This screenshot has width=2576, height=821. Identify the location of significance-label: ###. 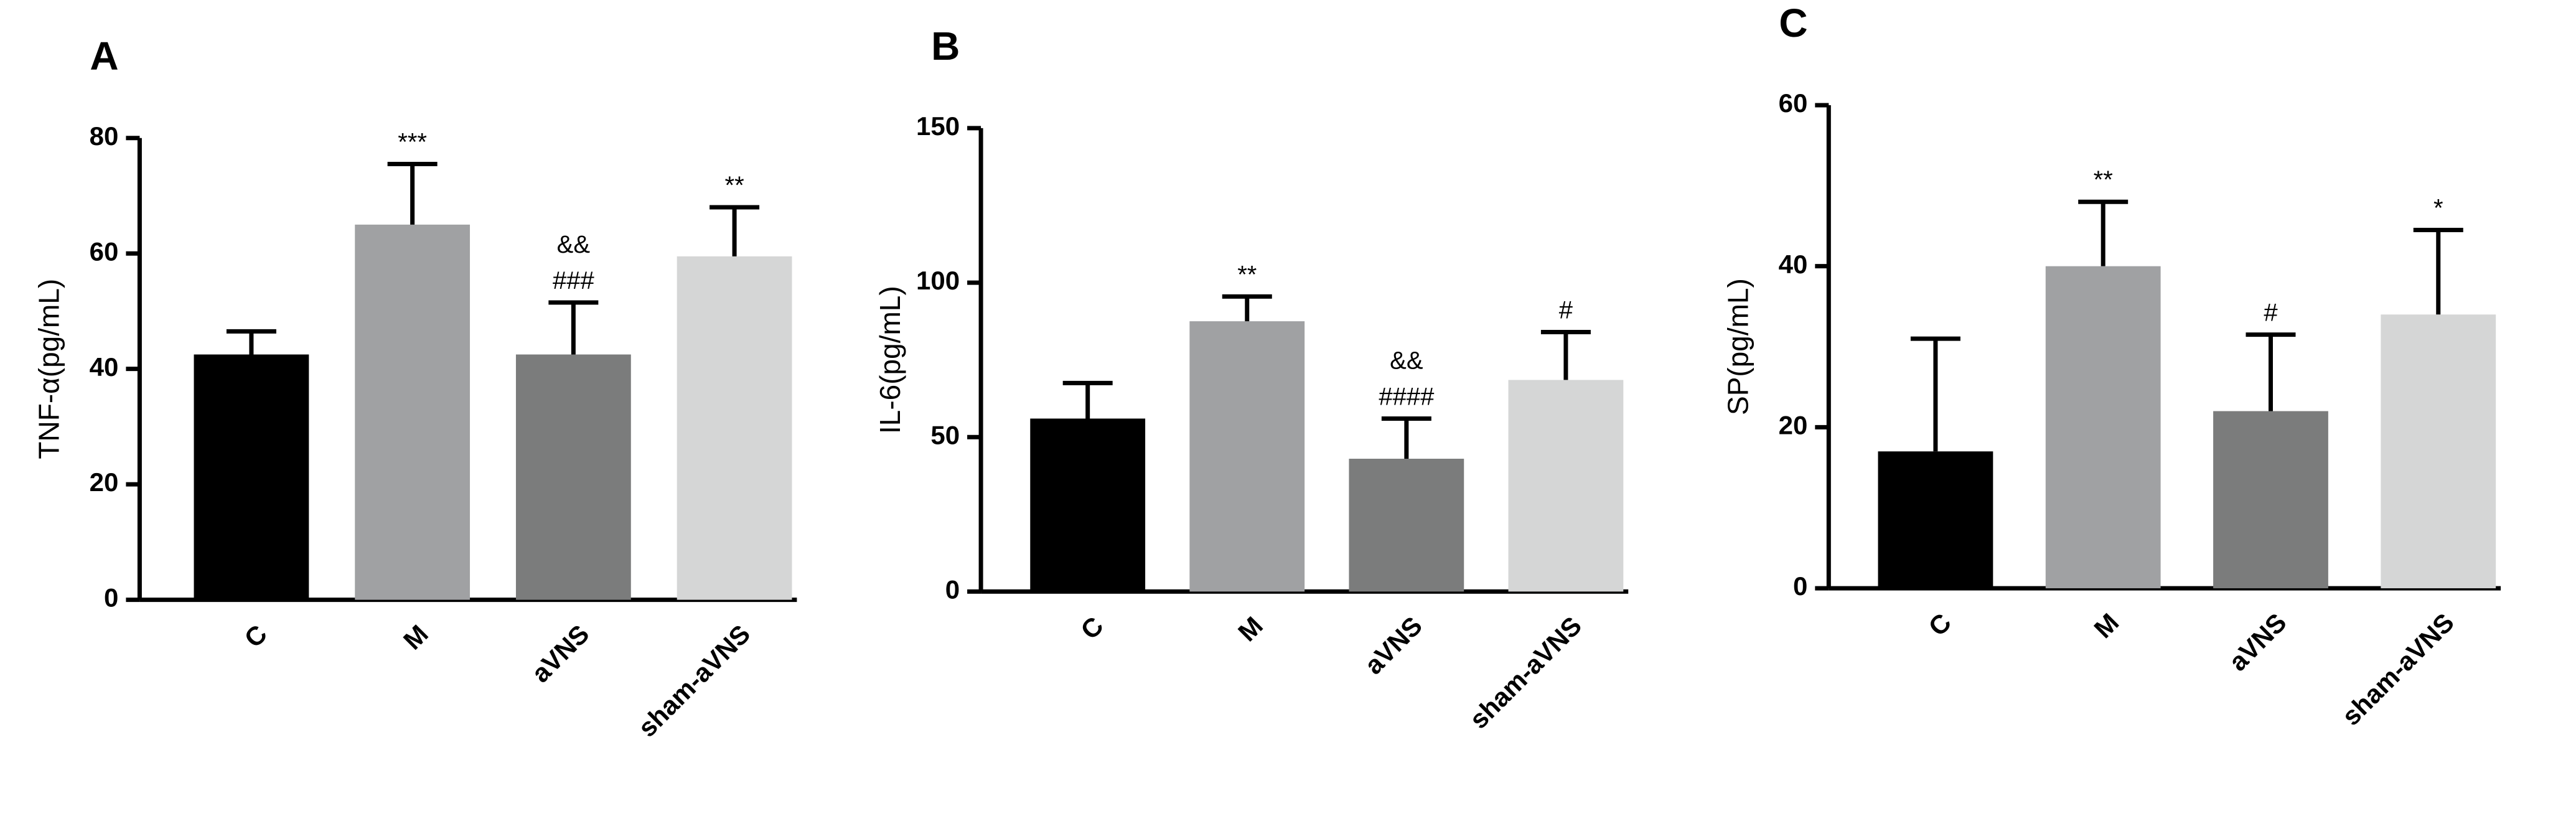
(573, 281).